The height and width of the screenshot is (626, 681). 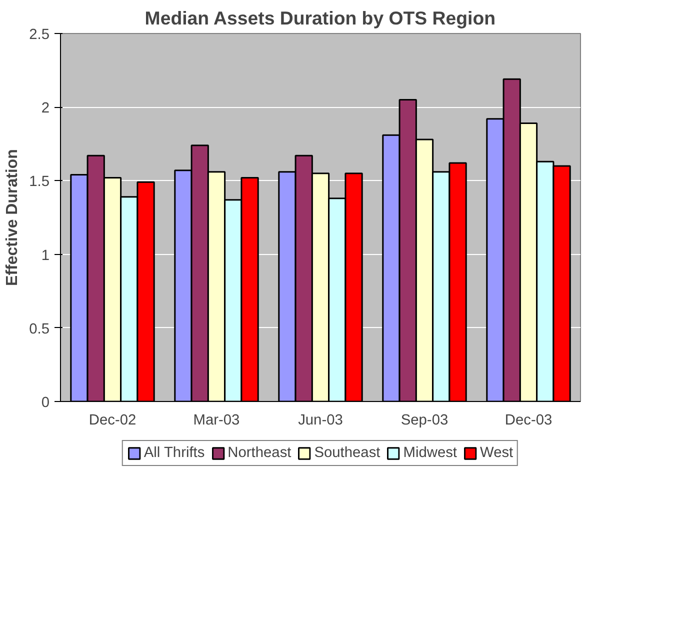 What do you see at coordinates (112, 420) in the screenshot?
I see `x-tick-label: Dec-02` at bounding box center [112, 420].